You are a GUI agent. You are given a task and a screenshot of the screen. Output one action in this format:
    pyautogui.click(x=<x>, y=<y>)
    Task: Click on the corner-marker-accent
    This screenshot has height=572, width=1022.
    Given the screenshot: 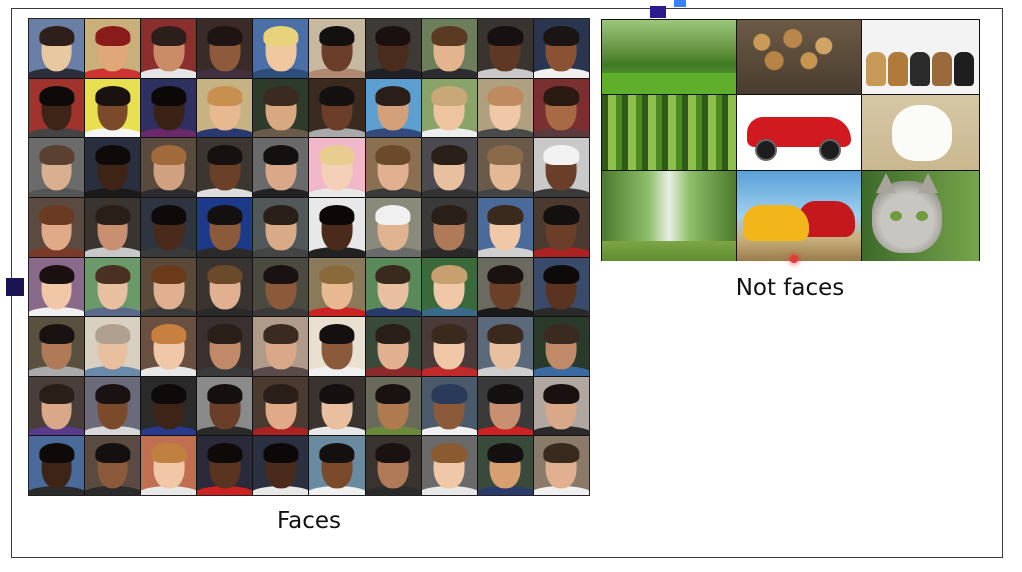 What is the action you would take?
    pyautogui.click(x=680, y=3)
    